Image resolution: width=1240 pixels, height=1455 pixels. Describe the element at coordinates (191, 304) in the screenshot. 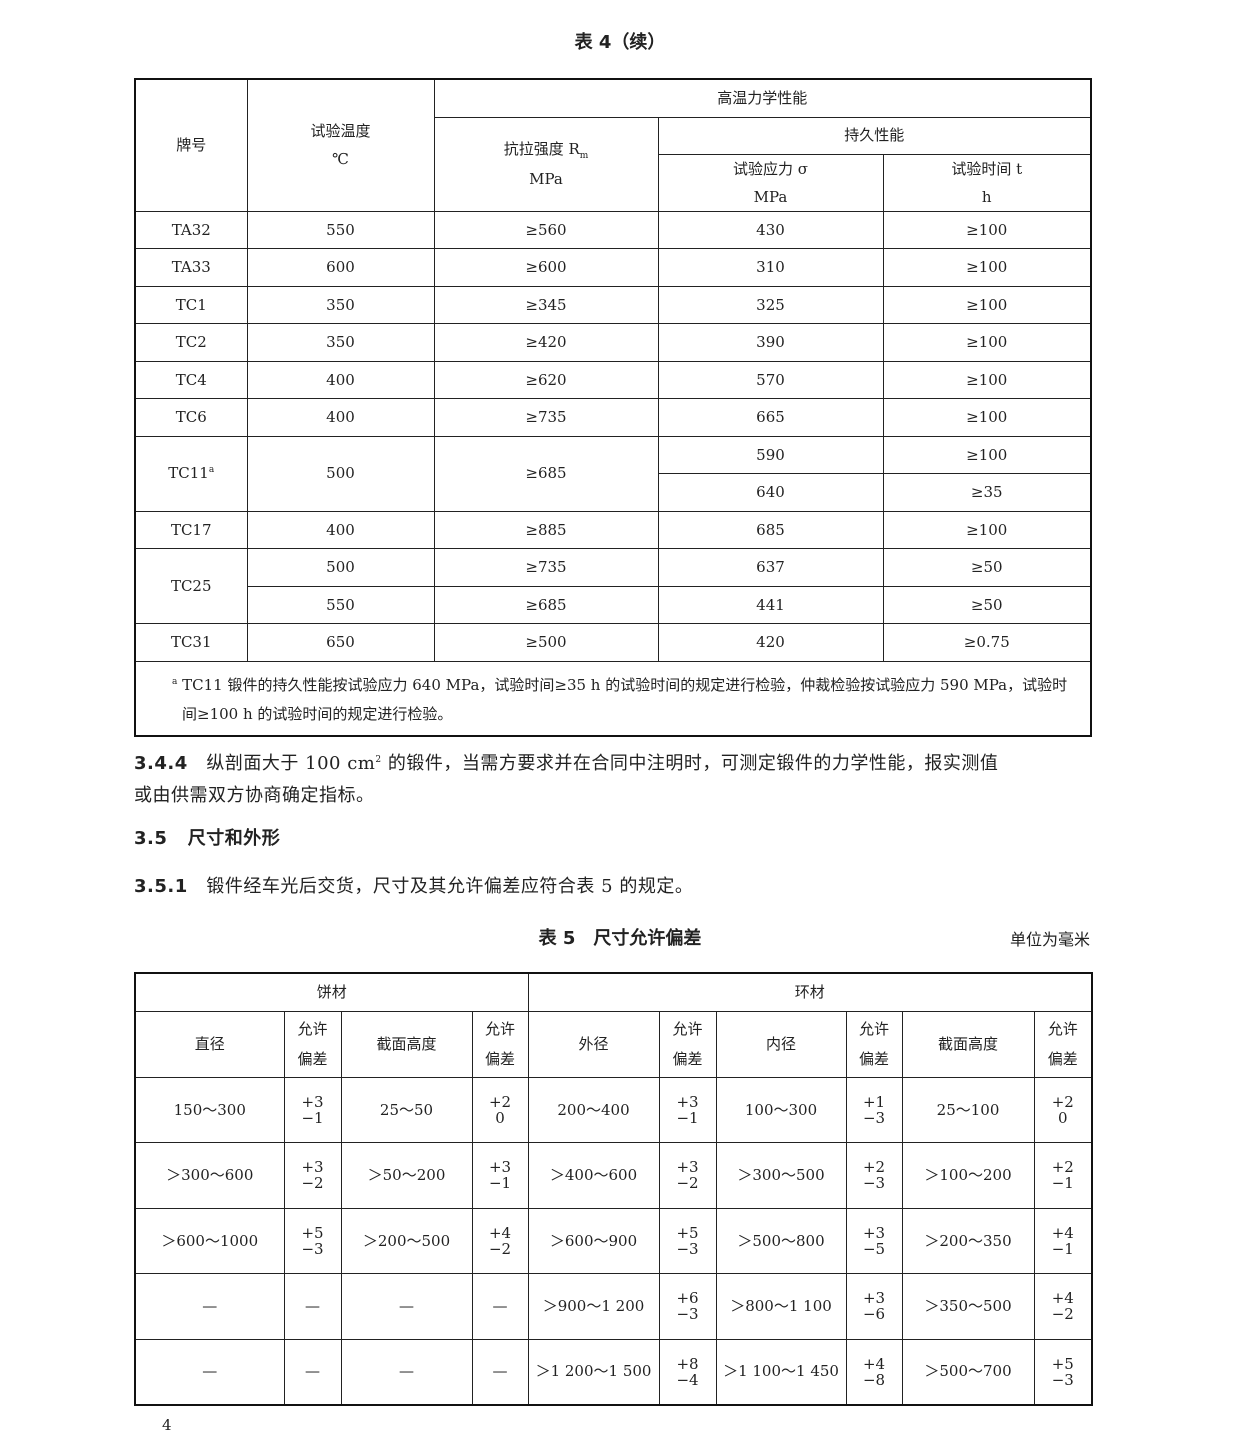

I see `grade-text: TC1` at that location.